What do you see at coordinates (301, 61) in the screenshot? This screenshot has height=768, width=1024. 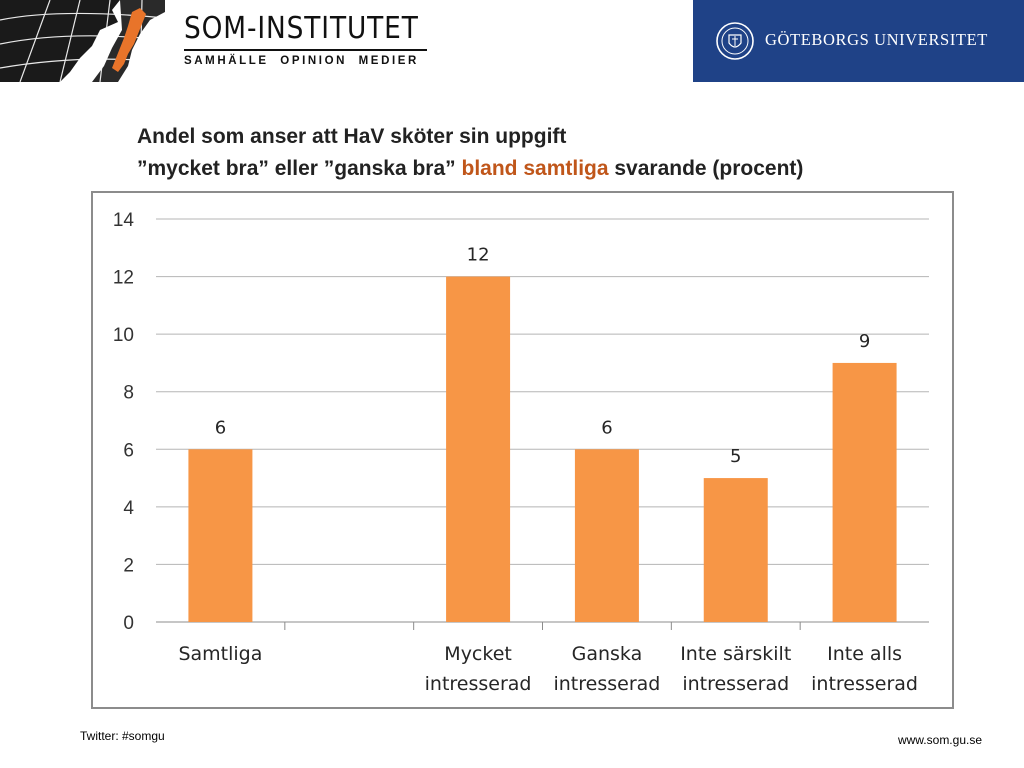 I see `som-tagline: SAMHÄLLE OPINION MEDIER` at bounding box center [301, 61].